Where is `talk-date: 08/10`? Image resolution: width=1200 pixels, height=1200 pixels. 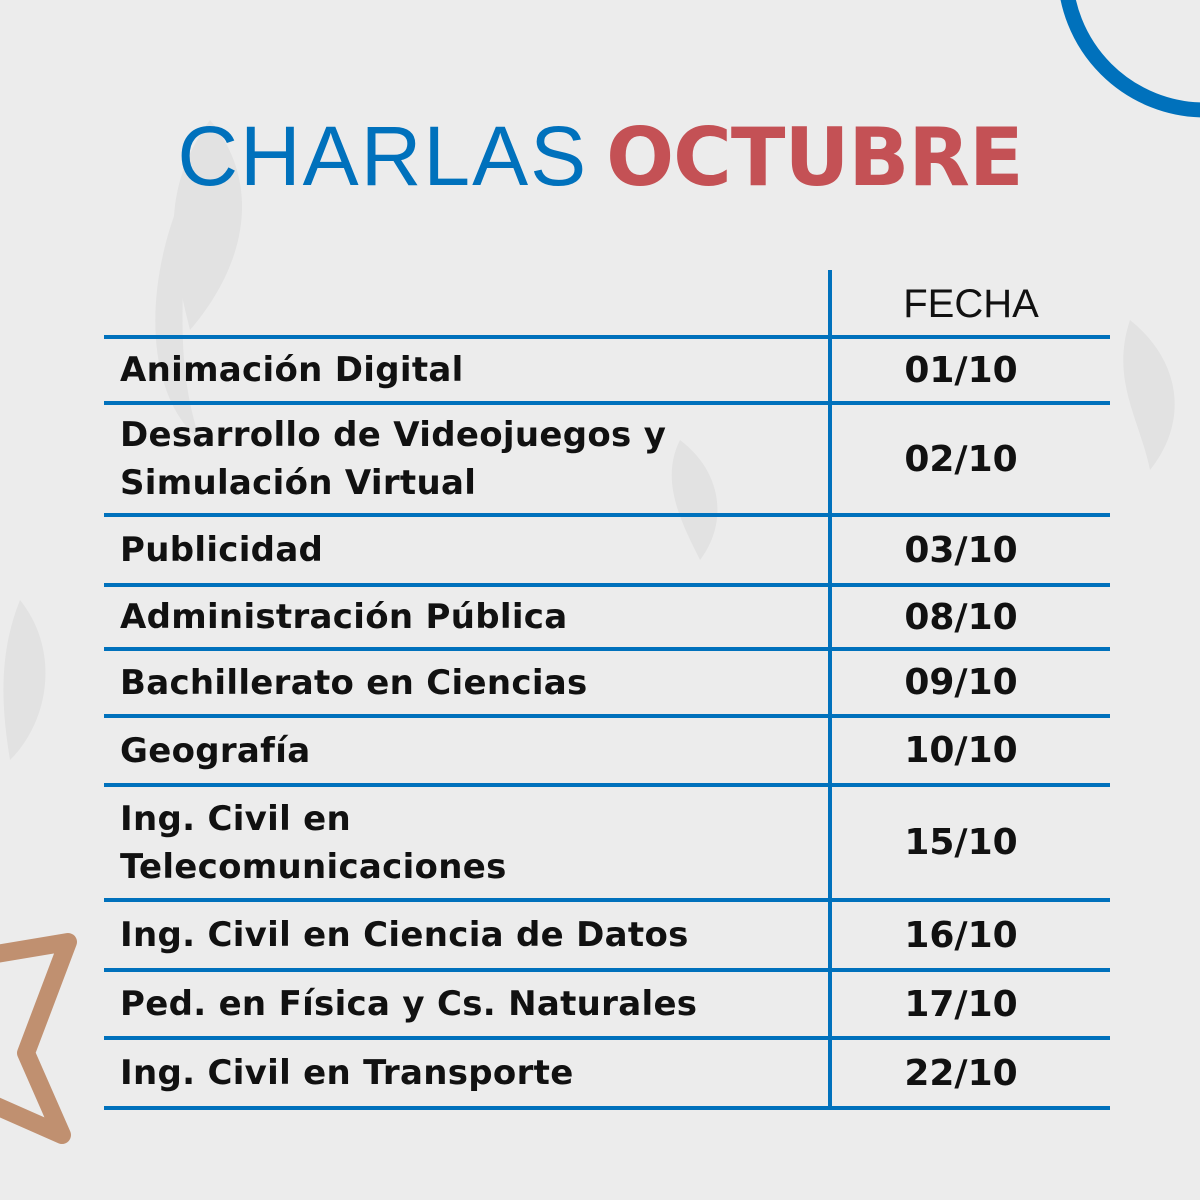 talk-date: 08/10 is located at coordinates (961, 617).